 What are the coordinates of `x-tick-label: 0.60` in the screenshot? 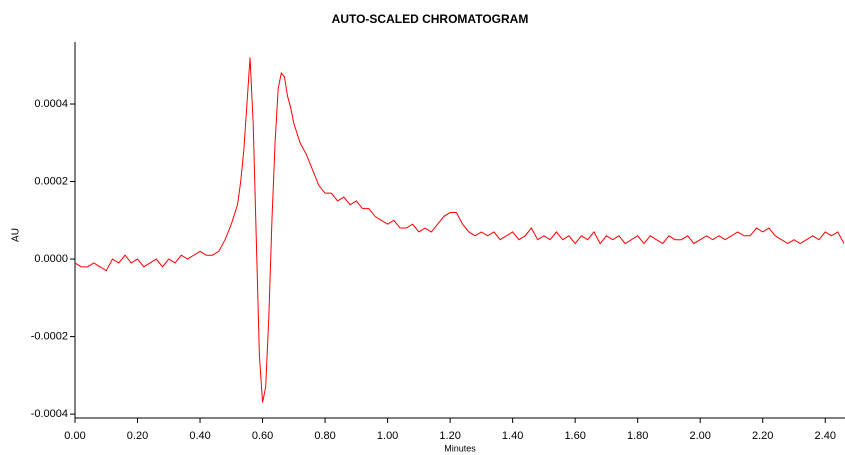 It's located at (262, 436).